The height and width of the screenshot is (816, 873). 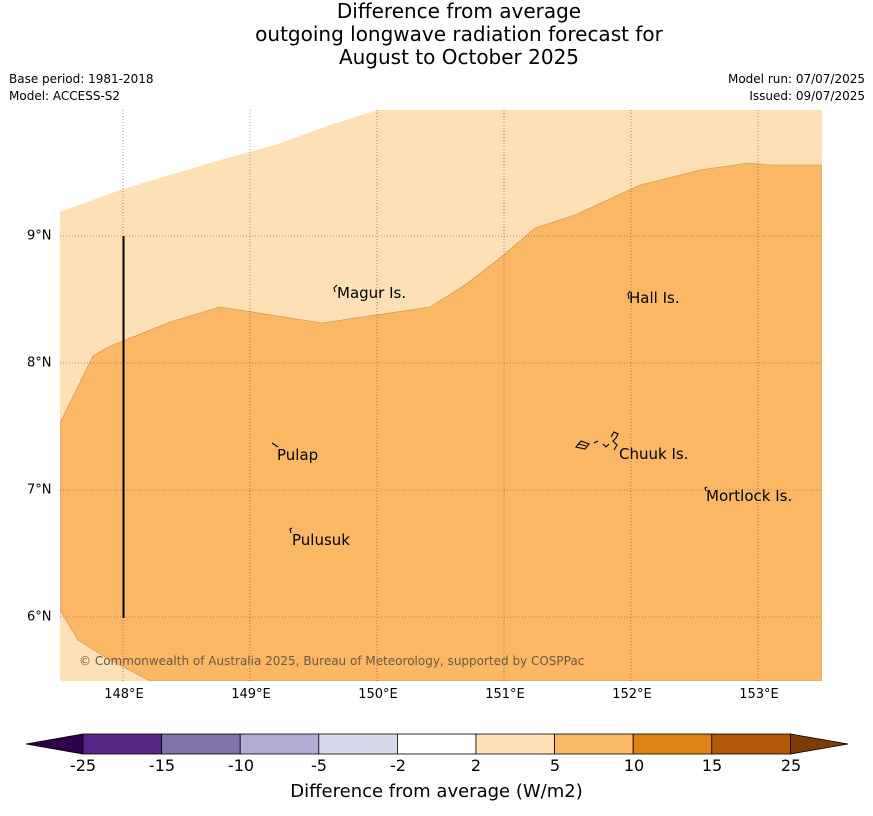 What do you see at coordinates (162, 765) in the screenshot?
I see `colorbar-label: -15` at bounding box center [162, 765].